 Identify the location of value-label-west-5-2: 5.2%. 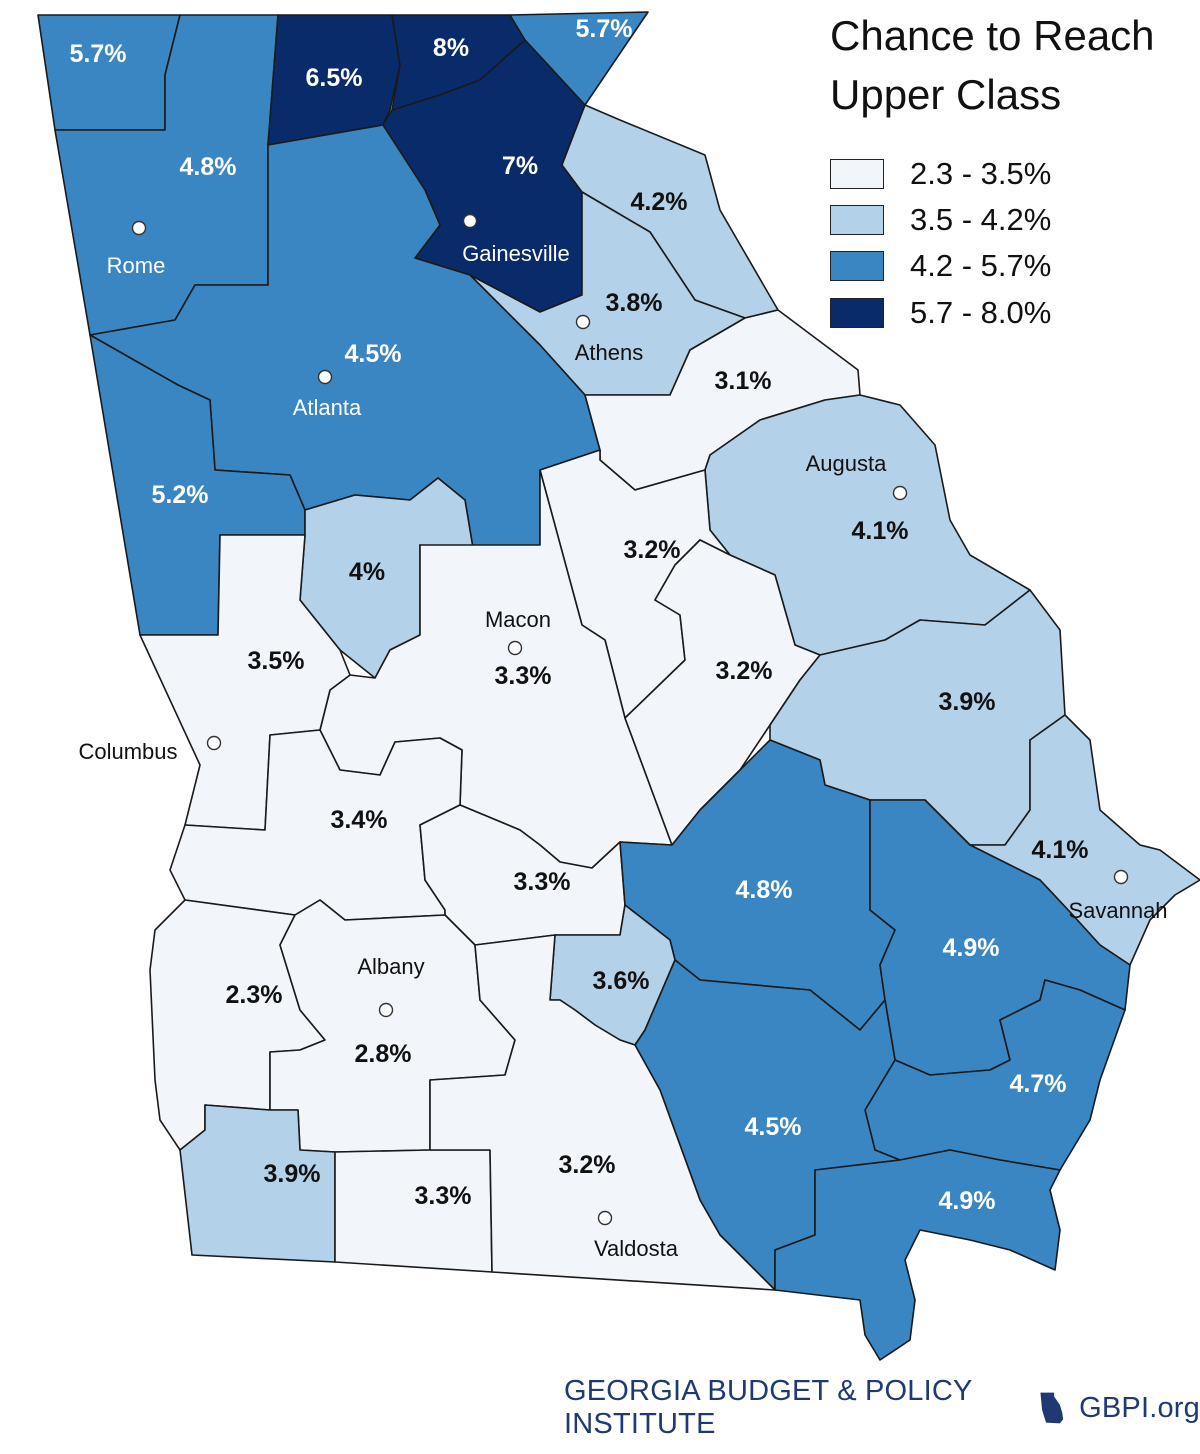
(180, 495).